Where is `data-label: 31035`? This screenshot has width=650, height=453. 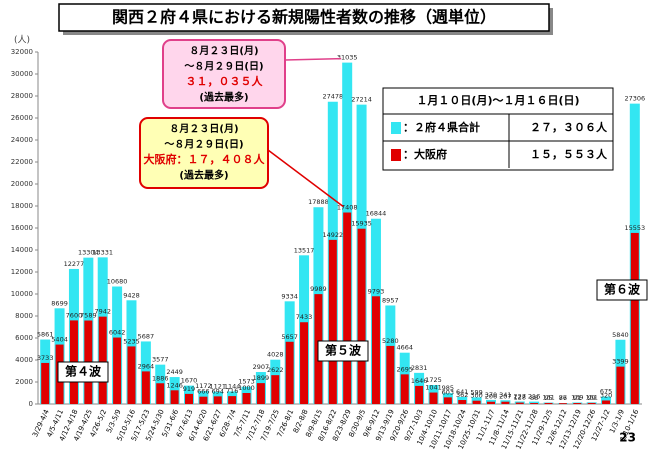
data-label: 31035 is located at coordinates (347, 58).